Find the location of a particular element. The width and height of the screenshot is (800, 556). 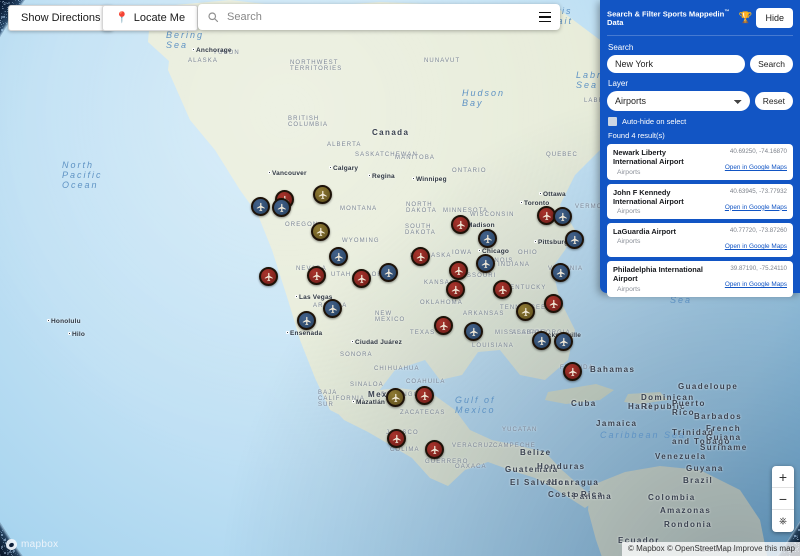

panel-layer-row: Airports Reset is located at coordinates (700, 101).